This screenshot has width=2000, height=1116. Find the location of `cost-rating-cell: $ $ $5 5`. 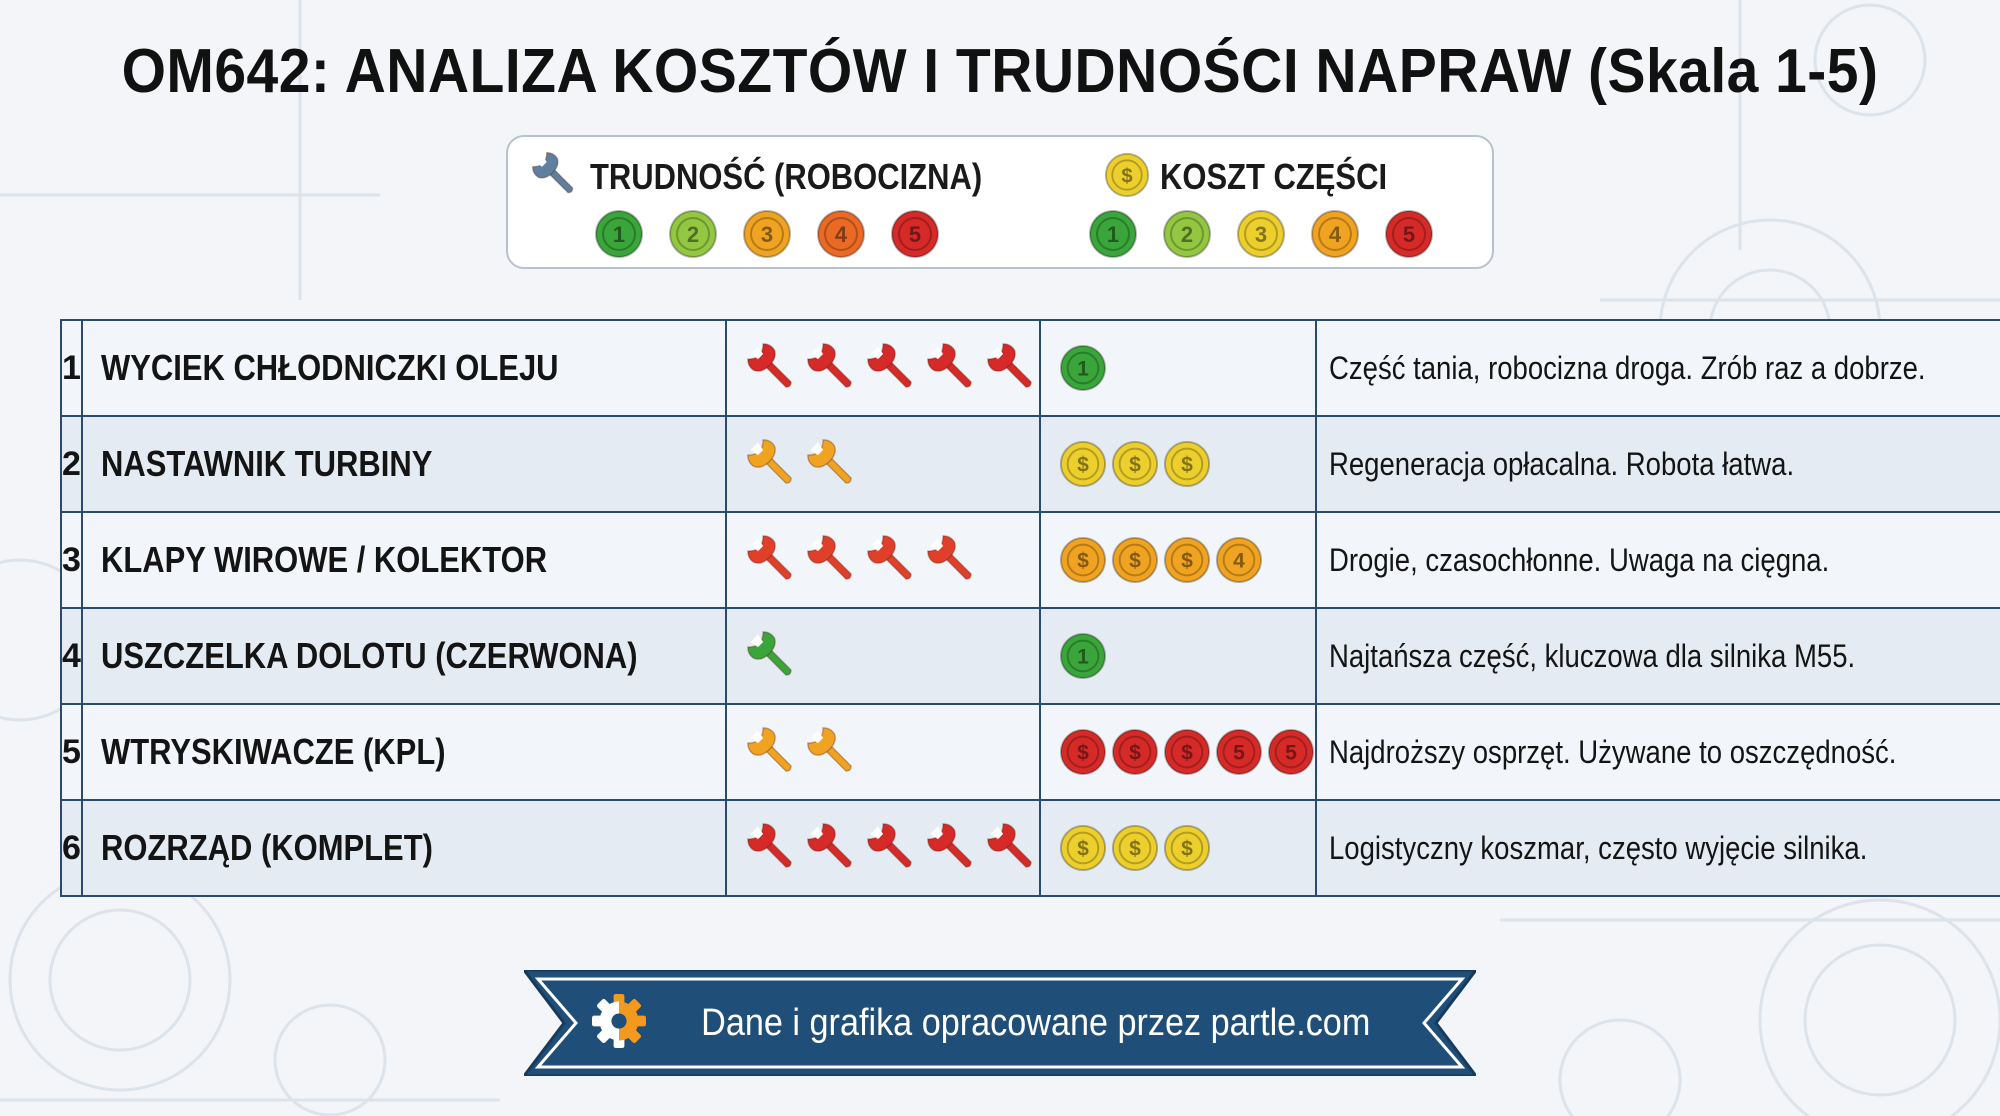

cost-rating-cell: $ $ $5 5 is located at coordinates (1177, 752).